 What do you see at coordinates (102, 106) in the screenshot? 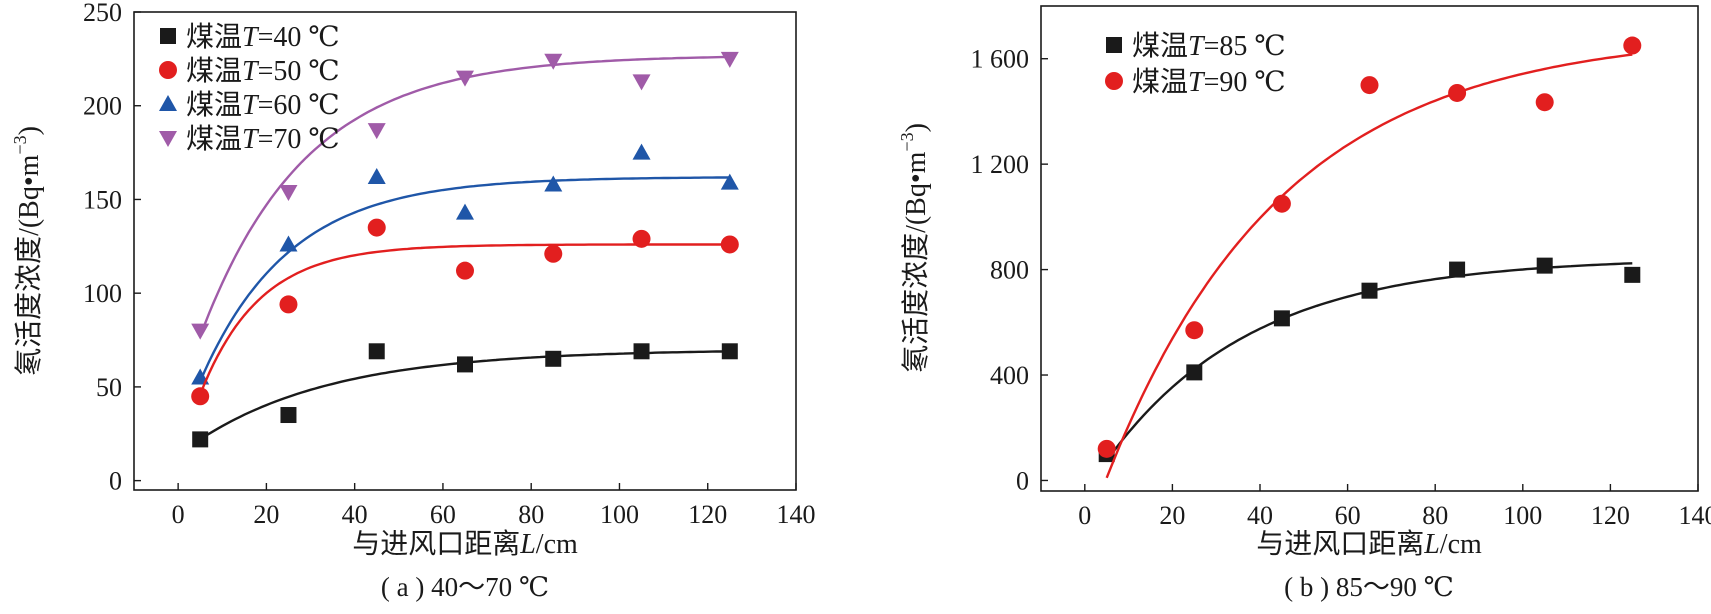
I see `y-tick-label: 200` at bounding box center [102, 106].